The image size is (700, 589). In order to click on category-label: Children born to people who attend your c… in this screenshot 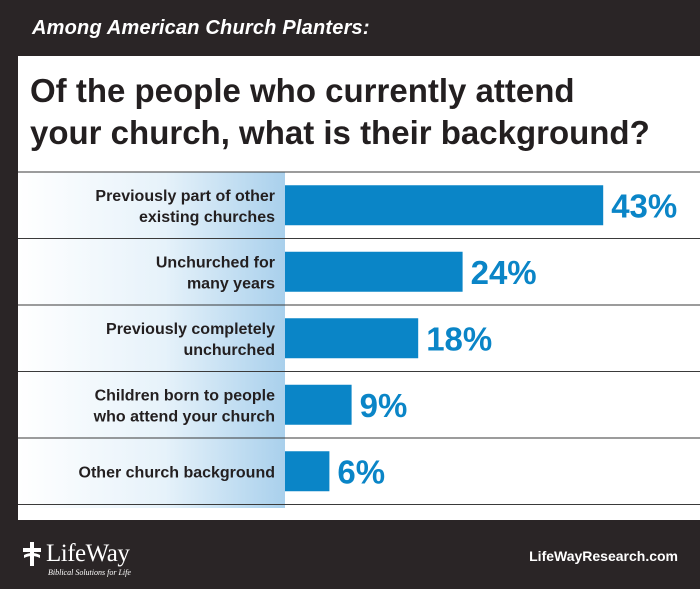, I will do `click(184, 406)`.